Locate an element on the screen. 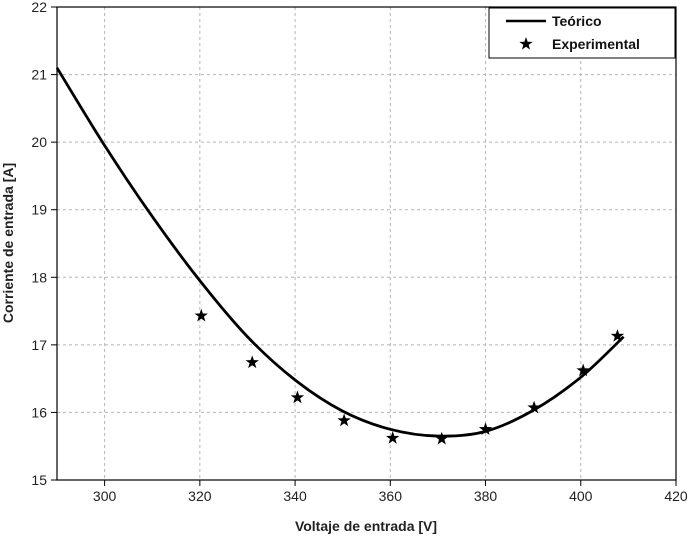 The height and width of the screenshot is (539, 689). legend: Teórico Experimental is located at coordinates (582, 33).